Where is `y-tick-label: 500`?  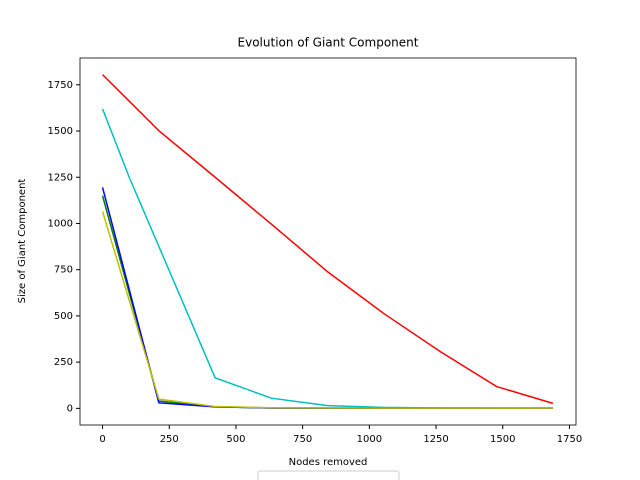
y-tick-label: 500 is located at coordinates (63, 316).